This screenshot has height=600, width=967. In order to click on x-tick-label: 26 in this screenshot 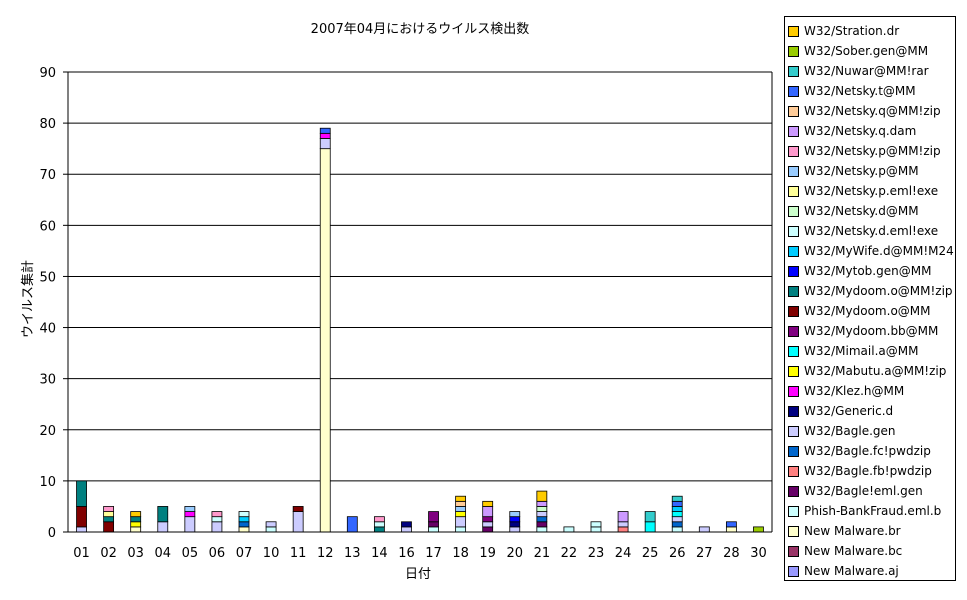, I will do `click(677, 553)`.